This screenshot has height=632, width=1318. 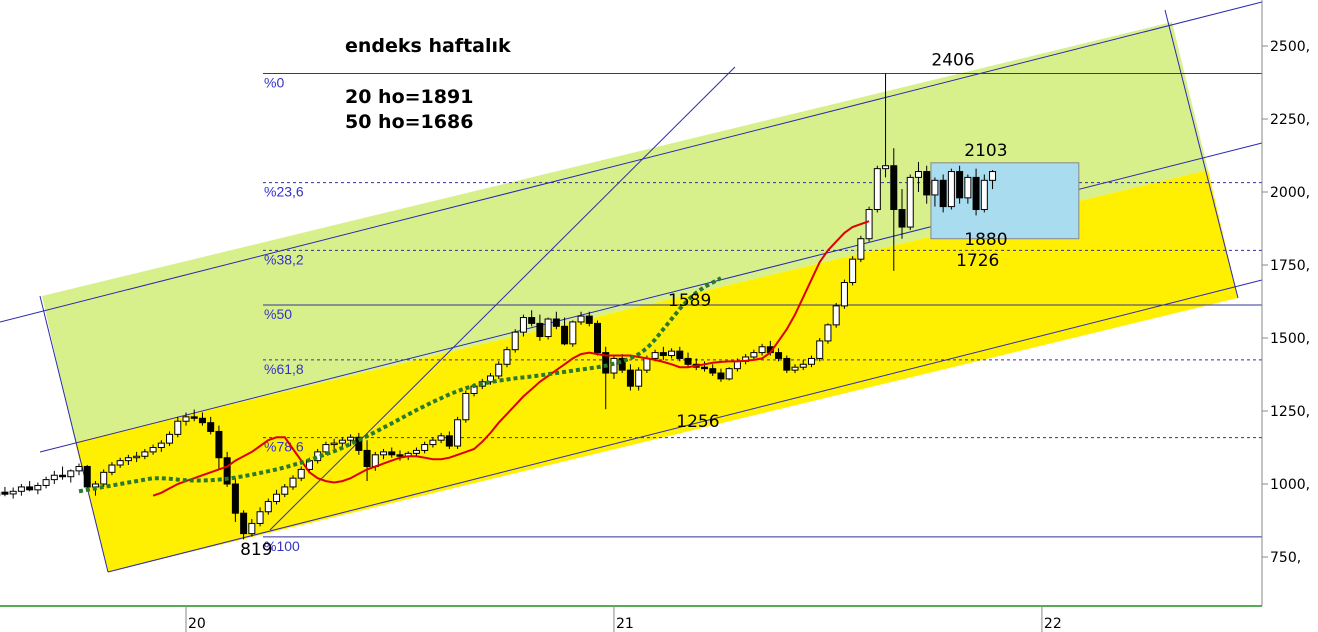 I want to click on price-annotation: 819, so click(x=256, y=550).